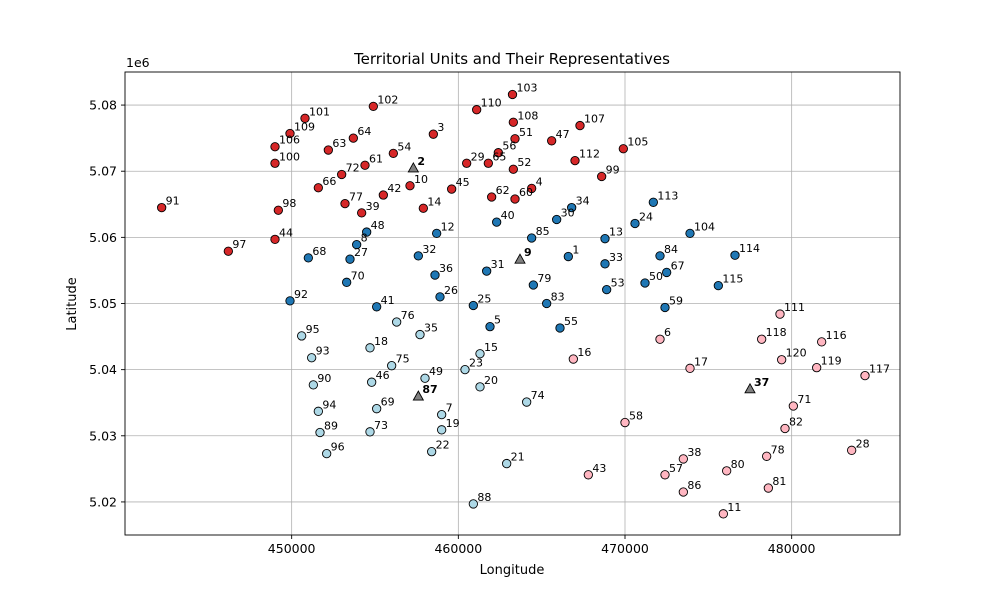 The image size is (1000, 600). I want to click on point-label: 74, so click(538, 395).